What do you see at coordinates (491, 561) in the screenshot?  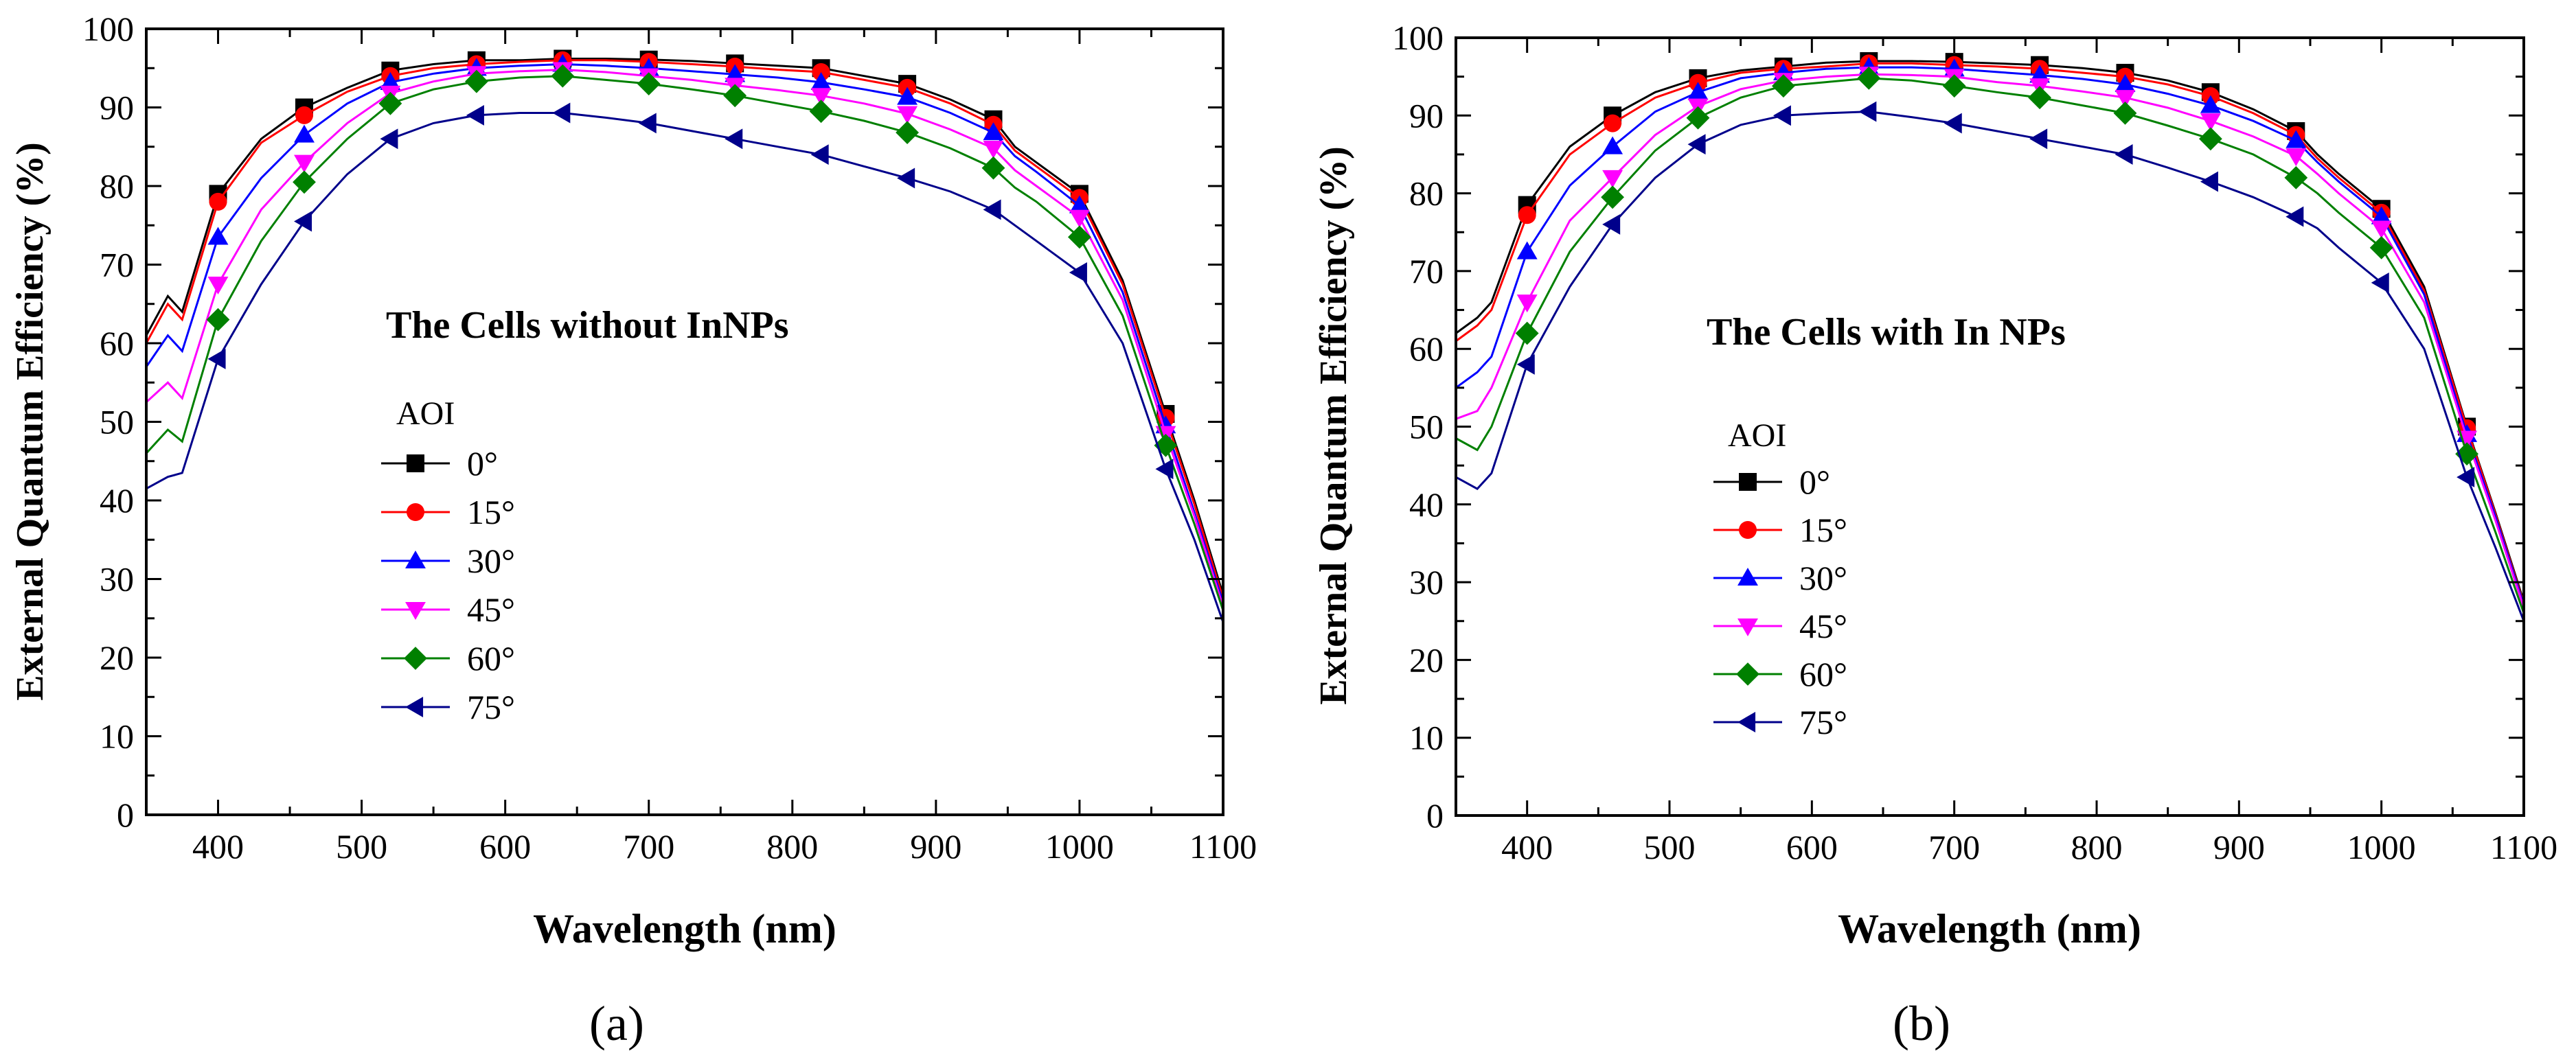 I see `legend-label-a-2: 30°` at bounding box center [491, 561].